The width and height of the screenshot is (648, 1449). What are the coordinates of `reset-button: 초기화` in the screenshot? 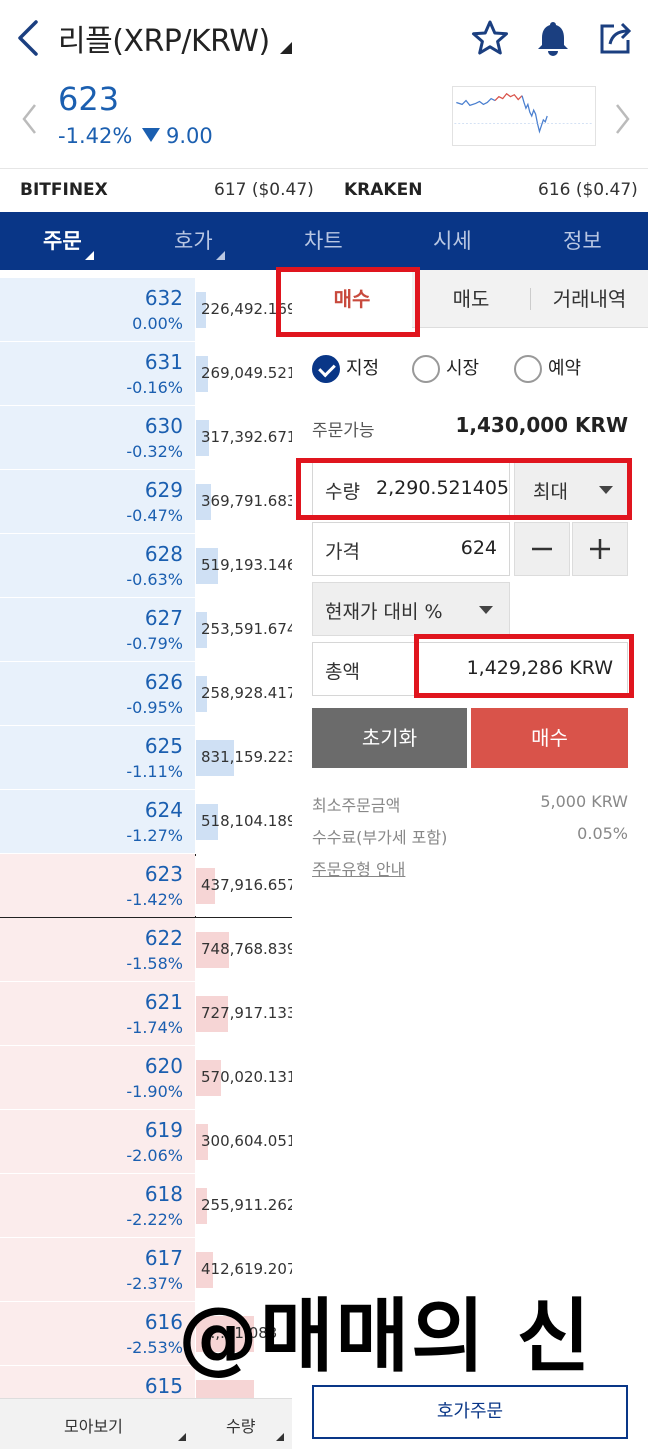 It's located at (389, 738).